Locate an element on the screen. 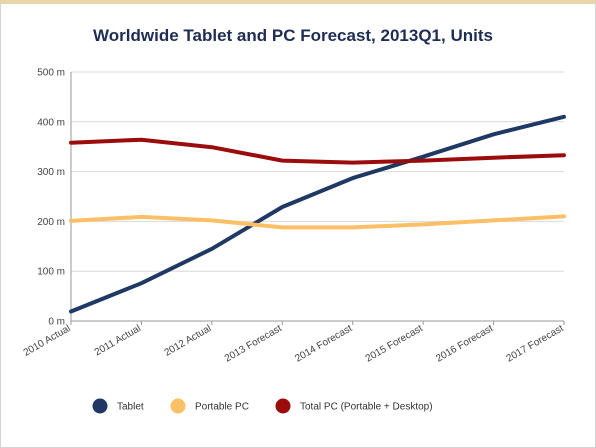  x-tick-label: 2017 Forecast is located at coordinates (535, 344).